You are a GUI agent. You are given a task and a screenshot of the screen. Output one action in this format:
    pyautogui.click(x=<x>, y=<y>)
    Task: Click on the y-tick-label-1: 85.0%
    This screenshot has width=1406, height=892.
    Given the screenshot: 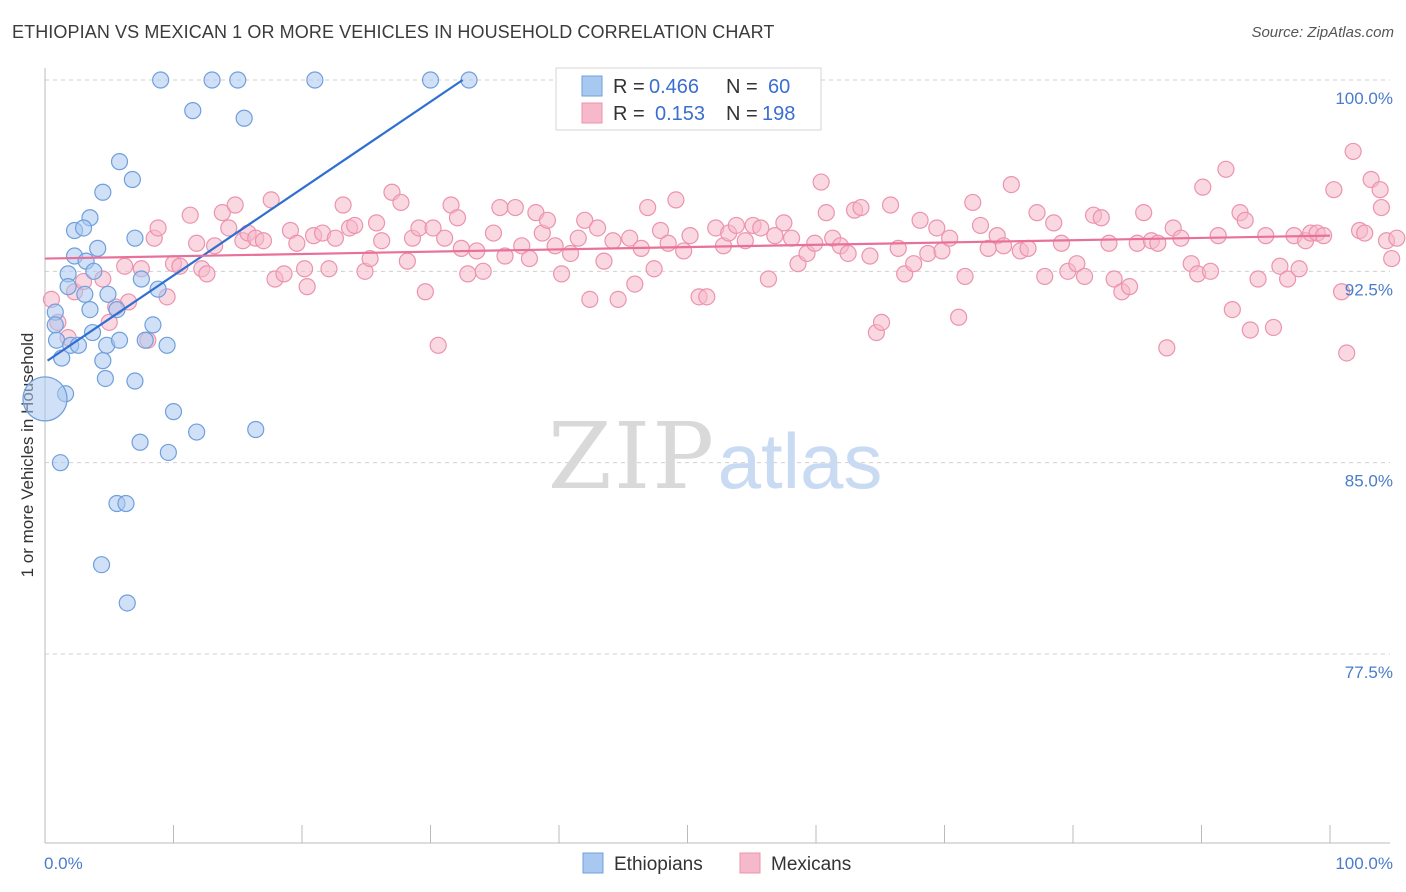 What is the action you would take?
    pyautogui.click(x=1369, y=481)
    